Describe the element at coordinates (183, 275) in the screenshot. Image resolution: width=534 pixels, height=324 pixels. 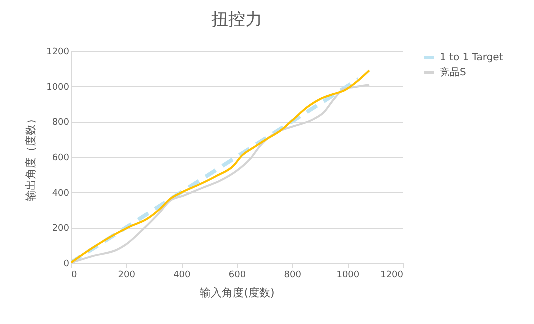
I see `x-tick-label: 400` at that location.